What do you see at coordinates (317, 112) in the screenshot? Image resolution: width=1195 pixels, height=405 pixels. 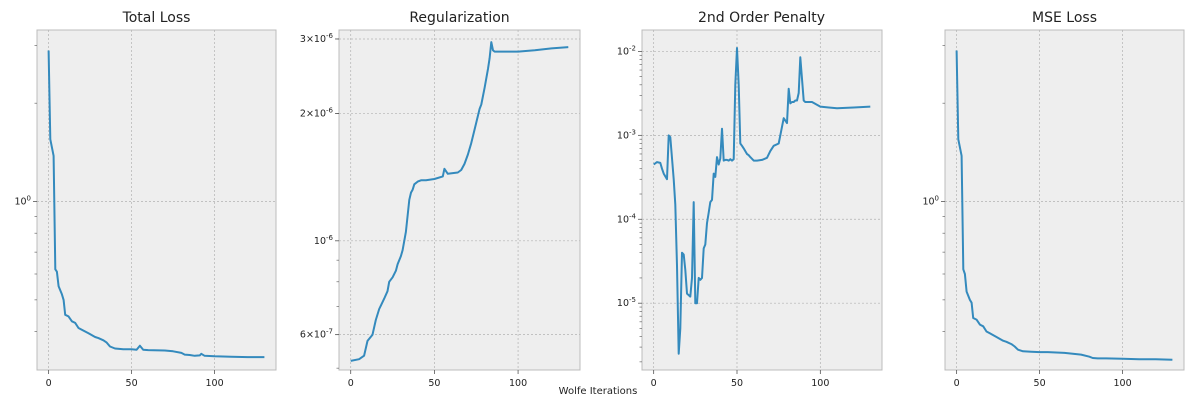 I see `y-tick-label: 2×10⁻⁶` at bounding box center [317, 112].